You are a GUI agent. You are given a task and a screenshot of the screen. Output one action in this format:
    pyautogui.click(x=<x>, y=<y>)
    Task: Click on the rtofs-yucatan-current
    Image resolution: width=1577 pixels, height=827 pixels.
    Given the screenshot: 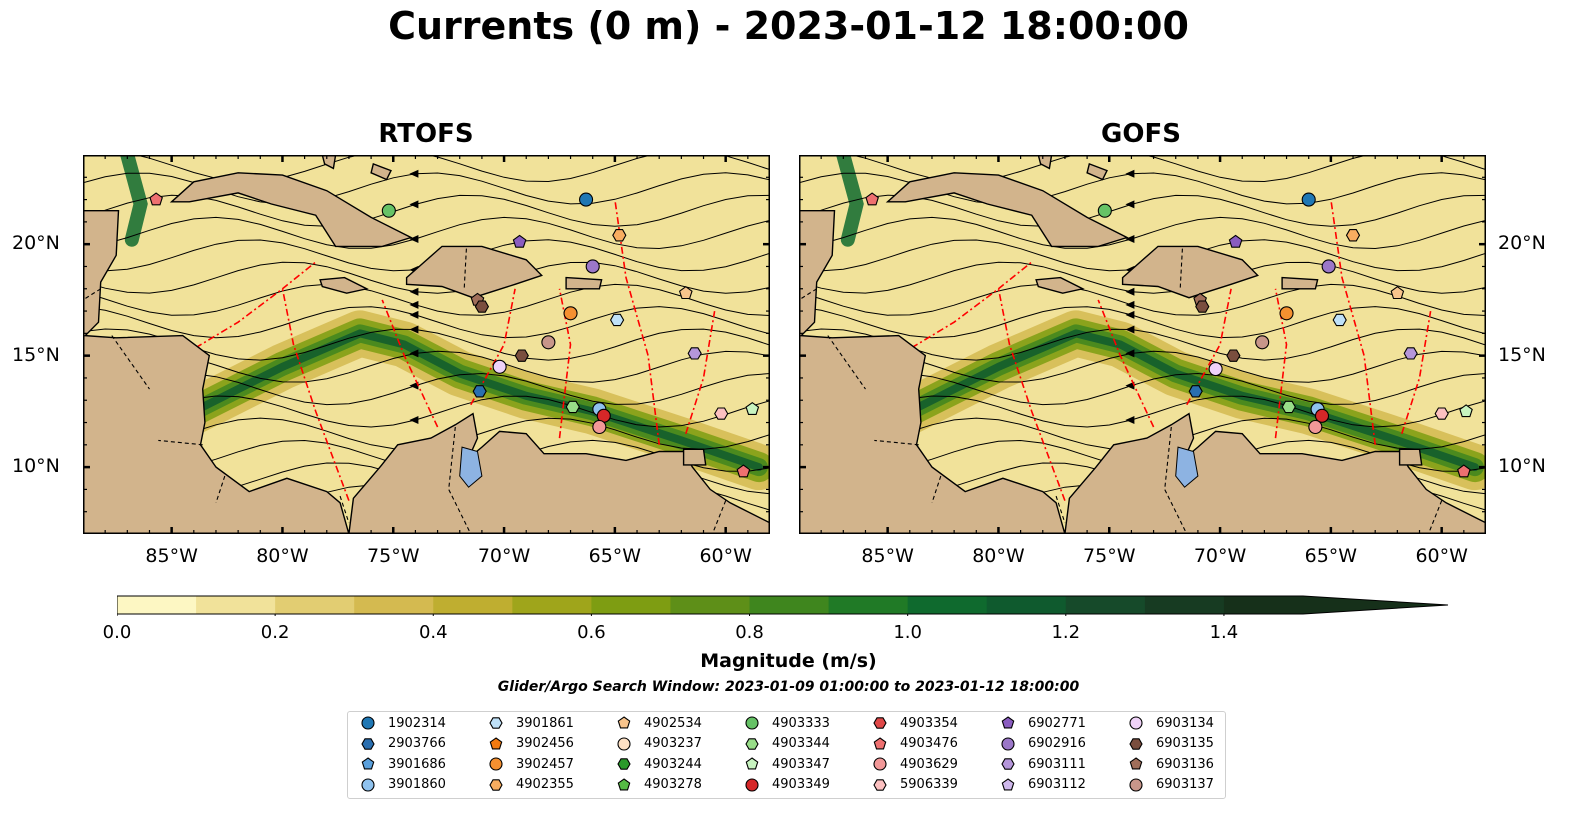 What is the action you would take?
    pyautogui.click(x=134, y=201)
    